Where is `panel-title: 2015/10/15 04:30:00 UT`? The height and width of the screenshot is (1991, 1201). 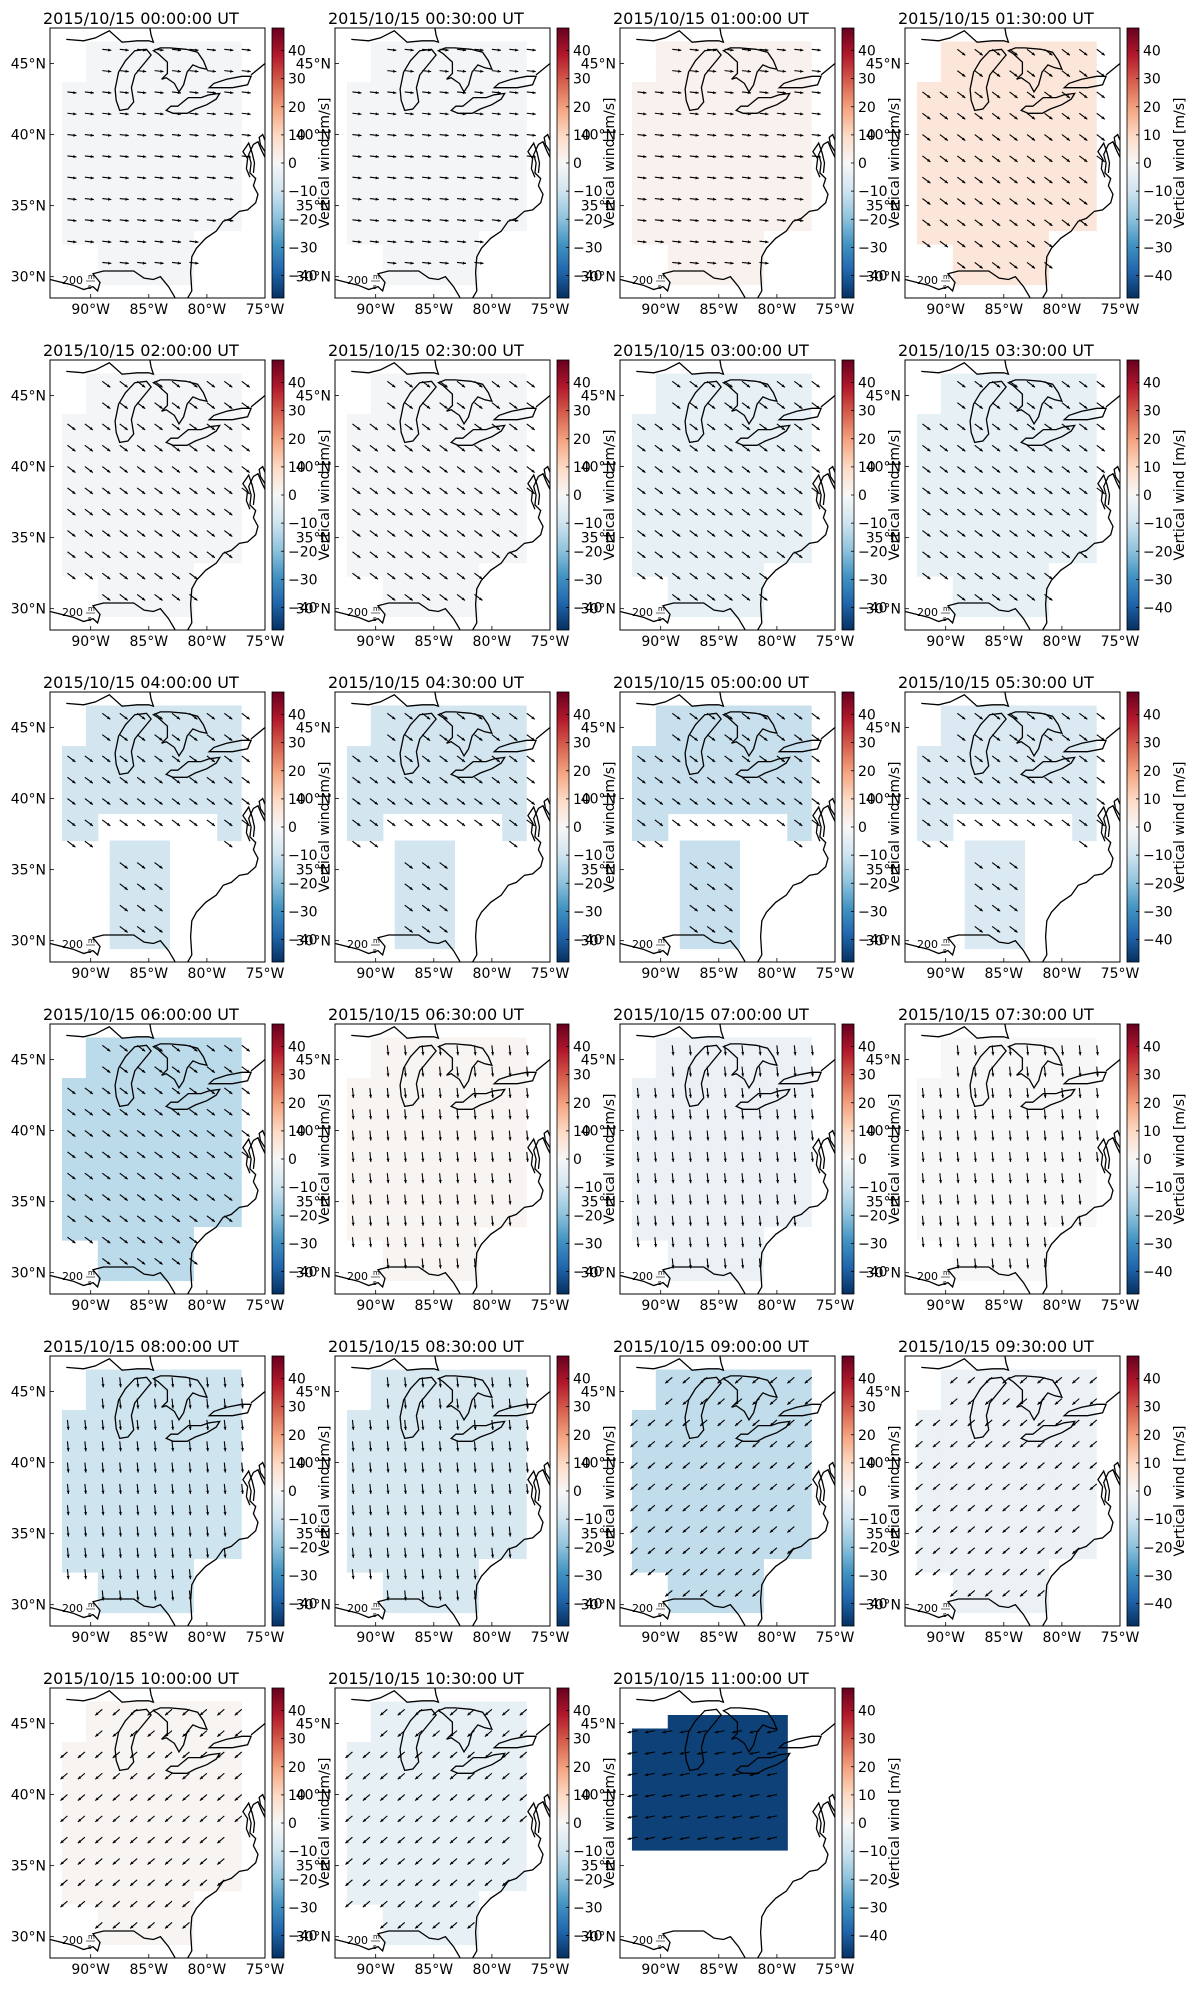
panel-title: 2015/10/15 04:30:00 UT is located at coordinates (426, 682).